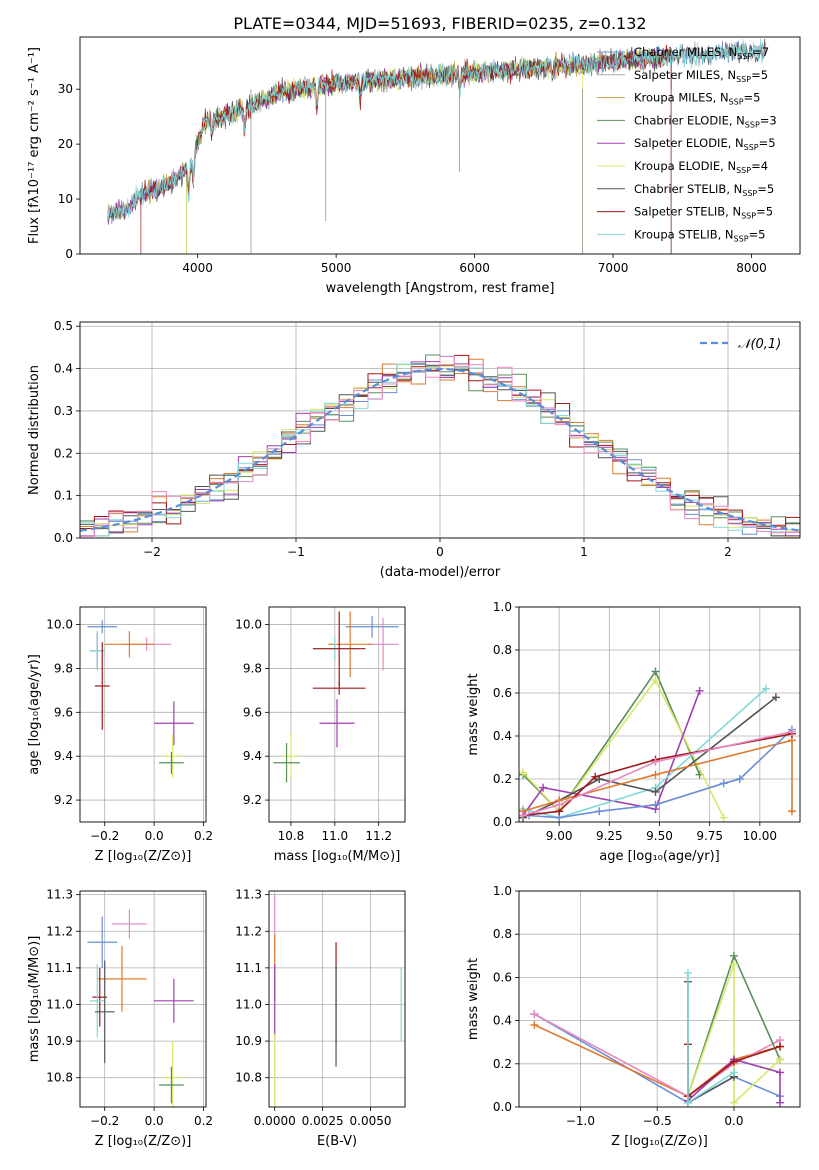  What do you see at coordinates (681, 98) in the screenshot?
I see `legend-text: Kroupa MILES, N` at bounding box center [681, 98].